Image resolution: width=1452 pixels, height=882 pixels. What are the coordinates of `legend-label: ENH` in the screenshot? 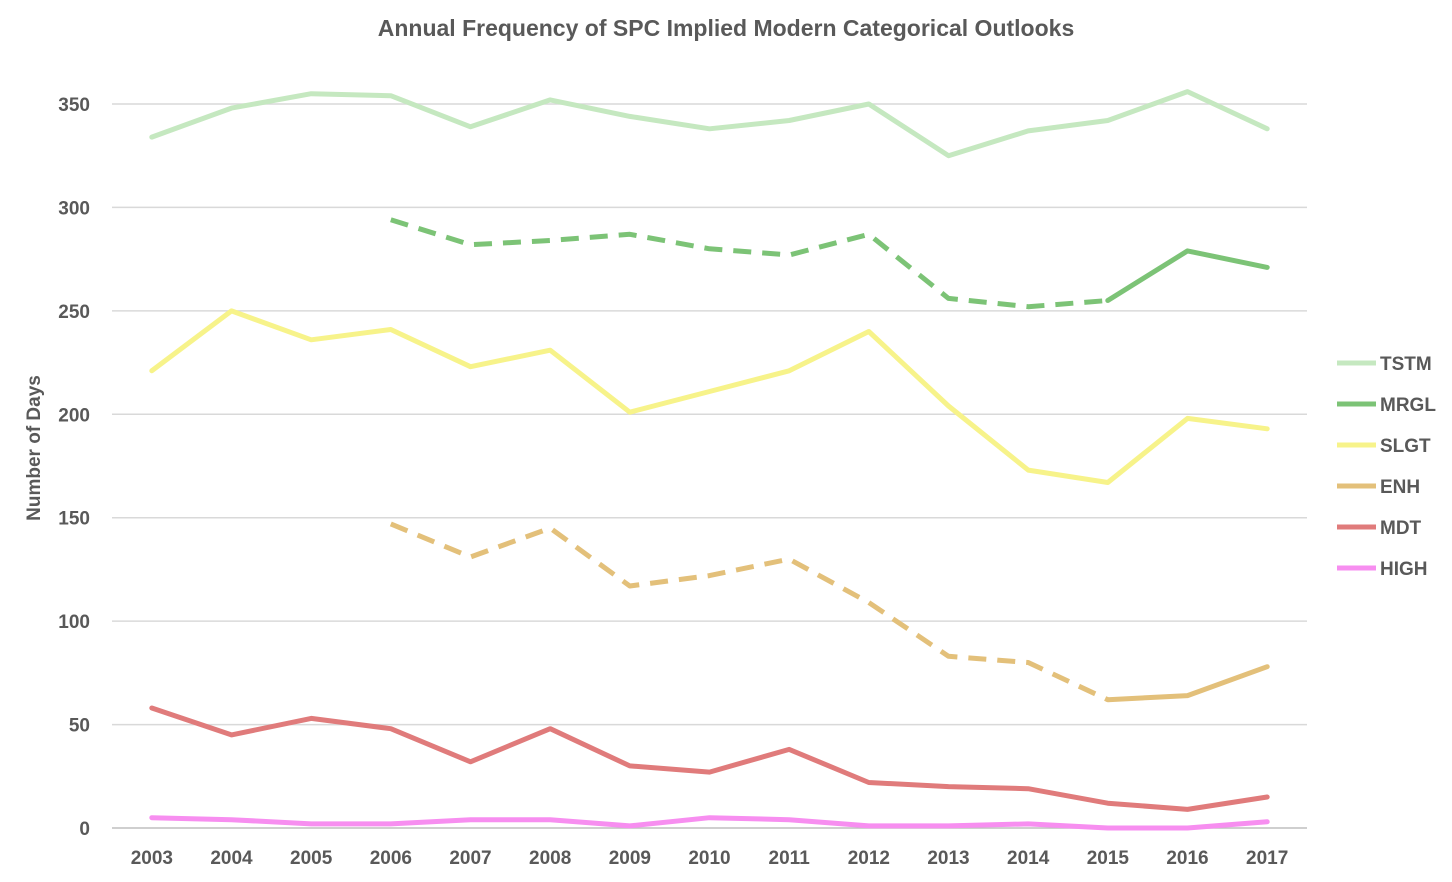 It's located at (1400, 487).